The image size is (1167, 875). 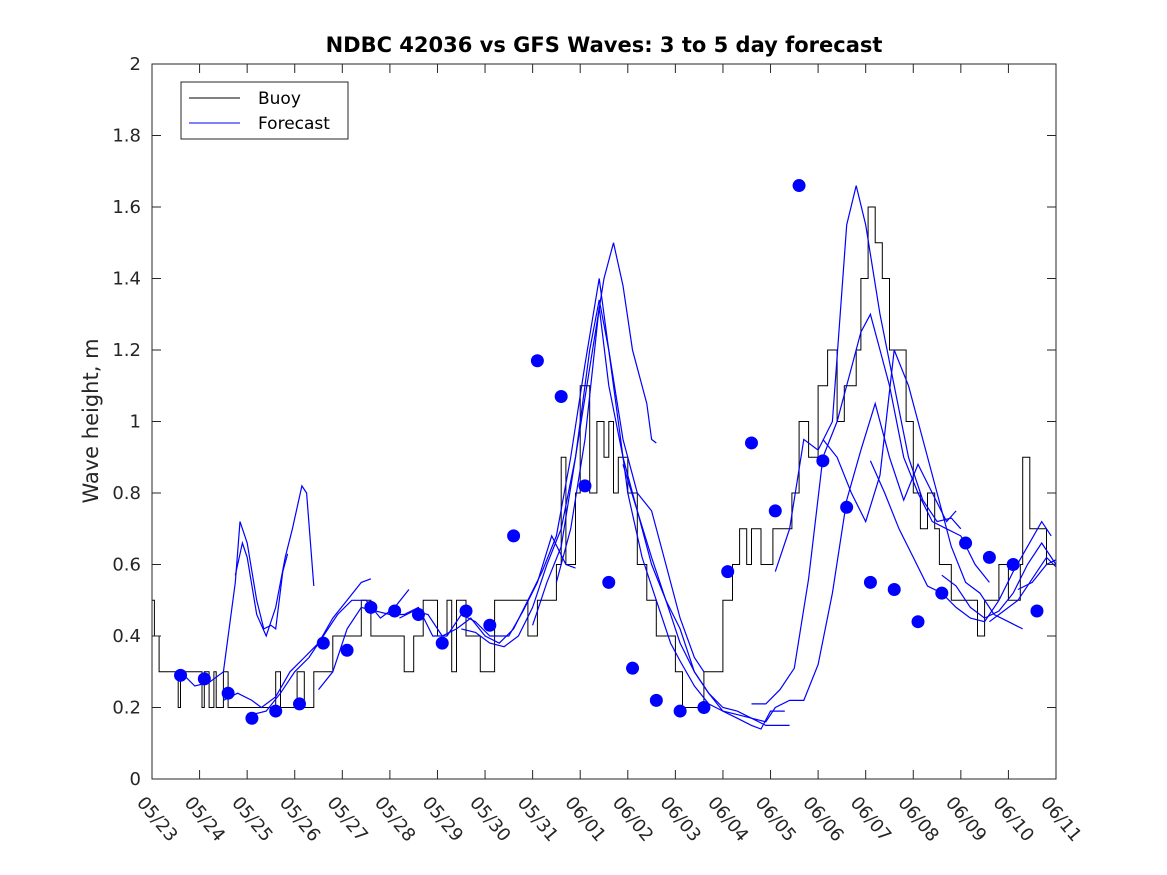 I want to click on x-tick-label: 05/30, so click(x=489, y=819).